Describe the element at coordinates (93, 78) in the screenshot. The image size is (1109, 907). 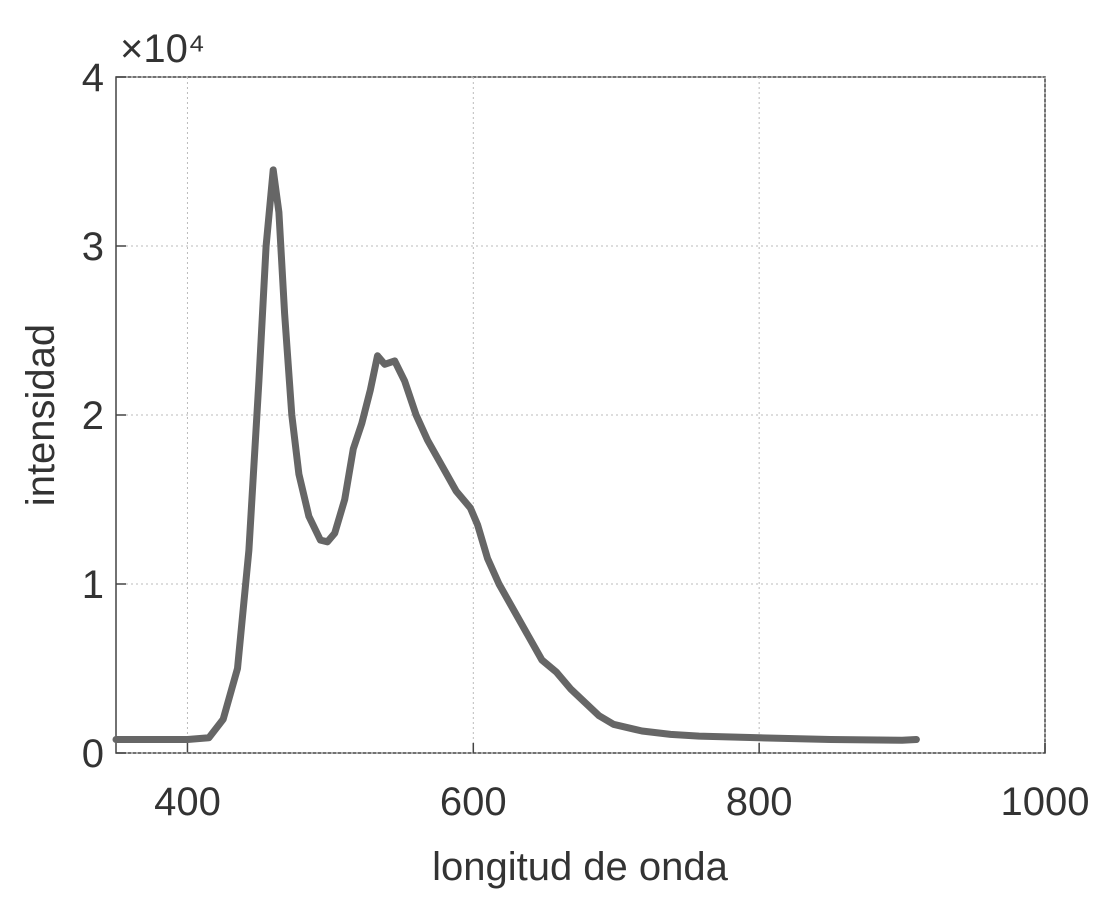
I see `y-tick-label: 4` at that location.